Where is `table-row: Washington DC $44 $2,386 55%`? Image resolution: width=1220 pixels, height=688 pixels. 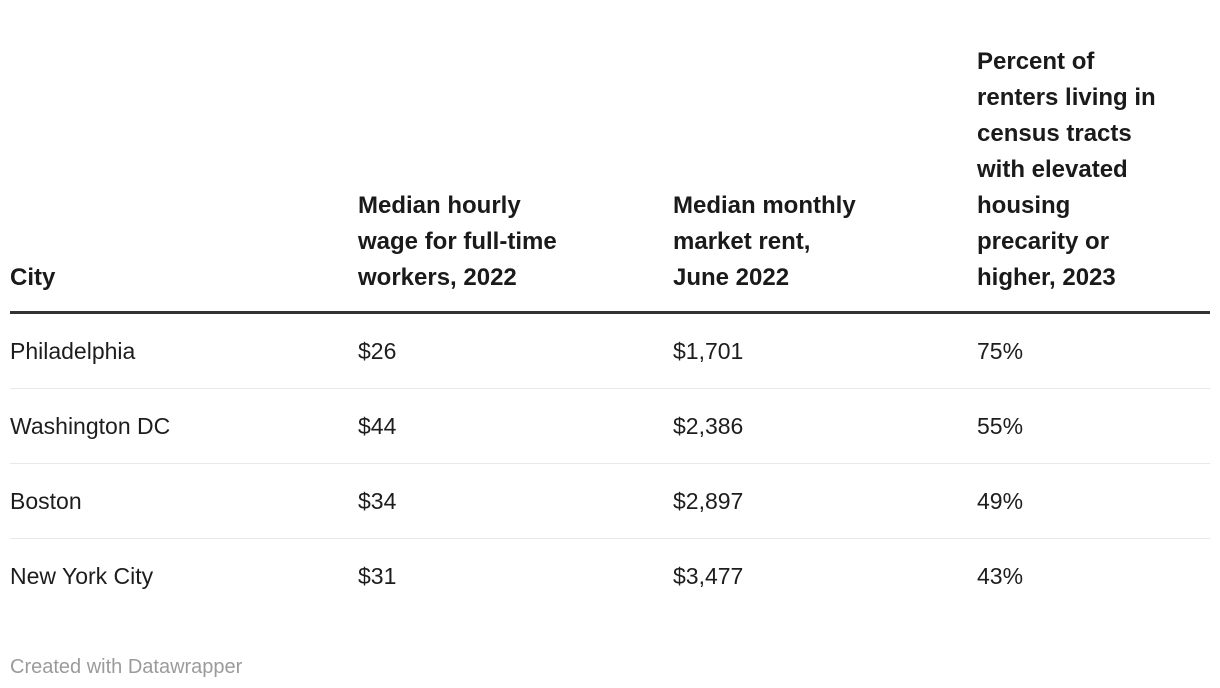
table-row: Washington DC $44 $2,386 55% is located at coordinates (610, 426).